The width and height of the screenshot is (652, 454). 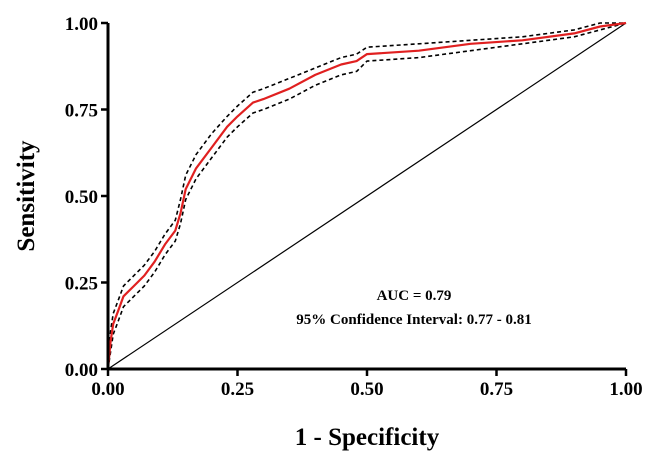 I want to click on x-tick-label: 0.50, so click(x=366, y=389).